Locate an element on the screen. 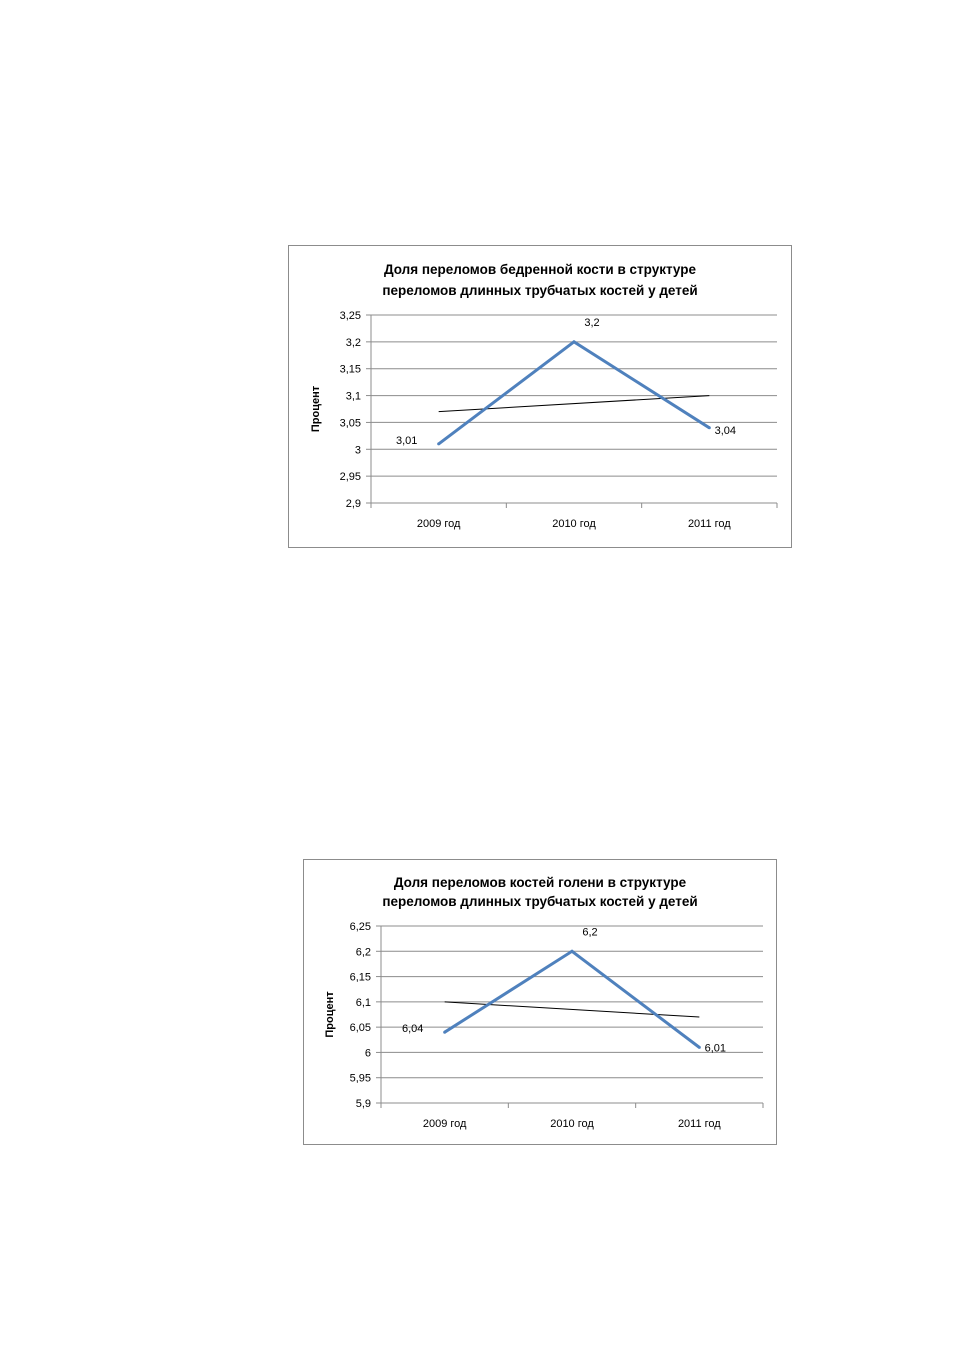 Image resolution: width=954 pixels, height=1350 pixels. y-tick-label: 6 is located at coordinates (368, 1053).